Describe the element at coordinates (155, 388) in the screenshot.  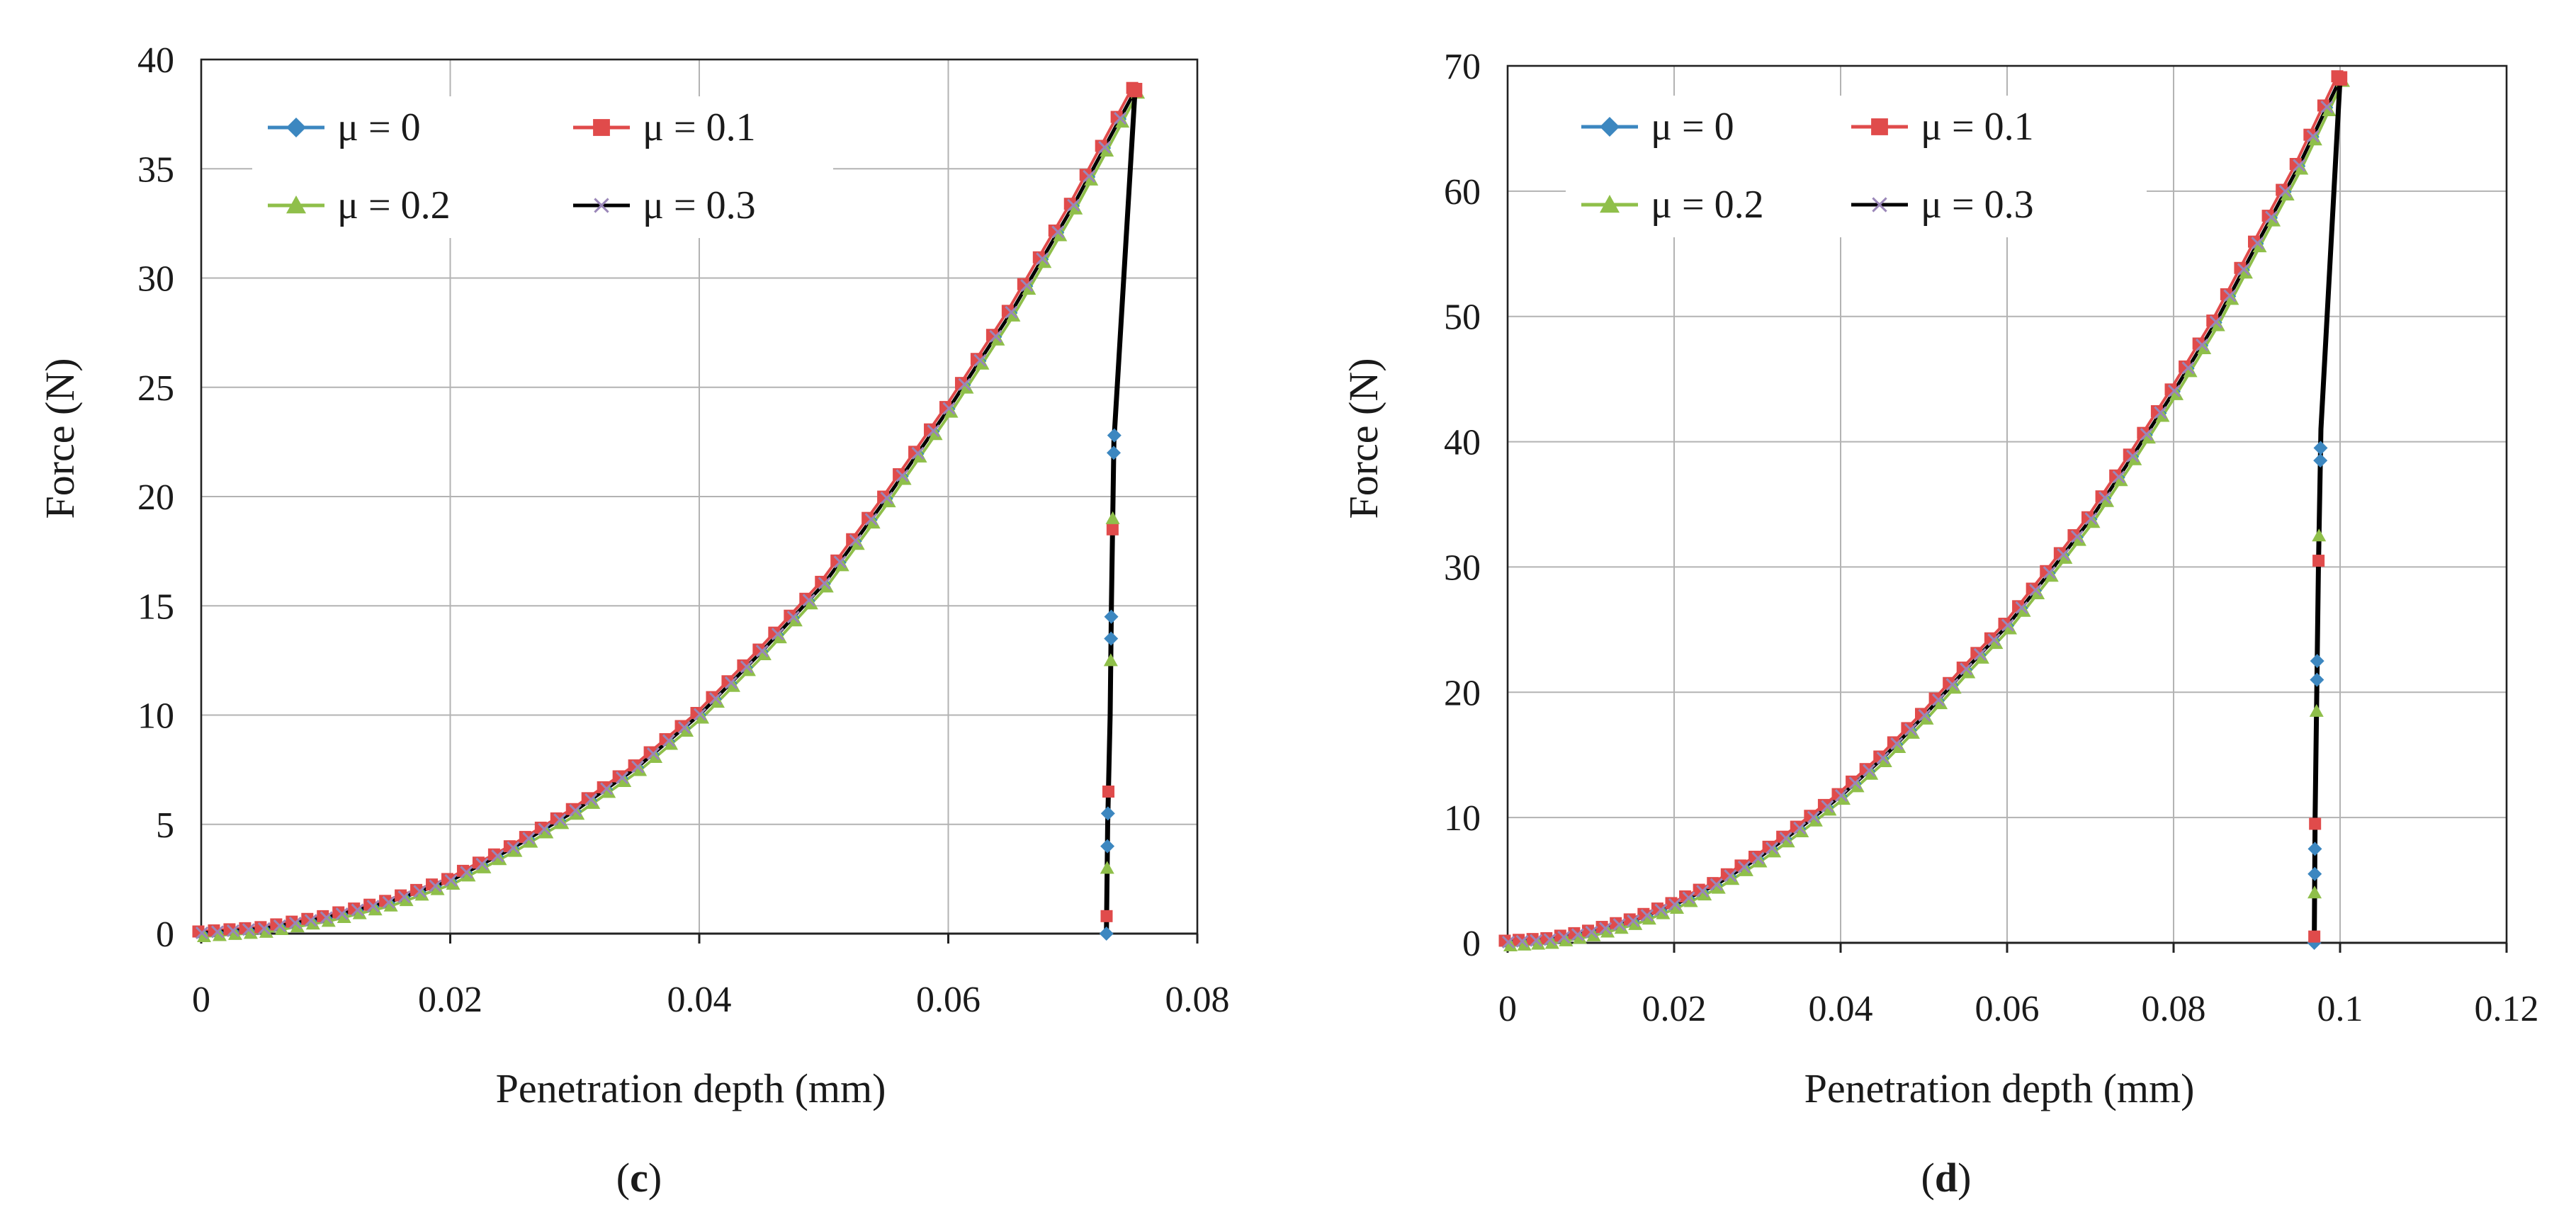
I see `y-tick-label: 25` at that location.